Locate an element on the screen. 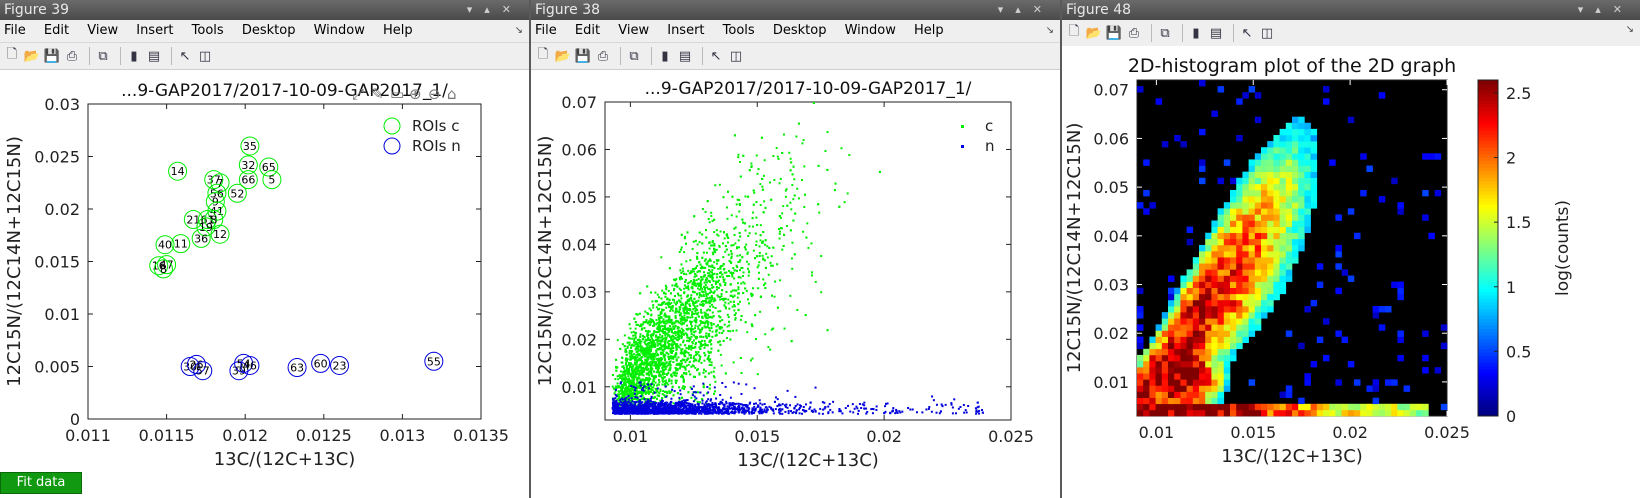  pan-icon: ⤢ is located at coordinates (358, 94).